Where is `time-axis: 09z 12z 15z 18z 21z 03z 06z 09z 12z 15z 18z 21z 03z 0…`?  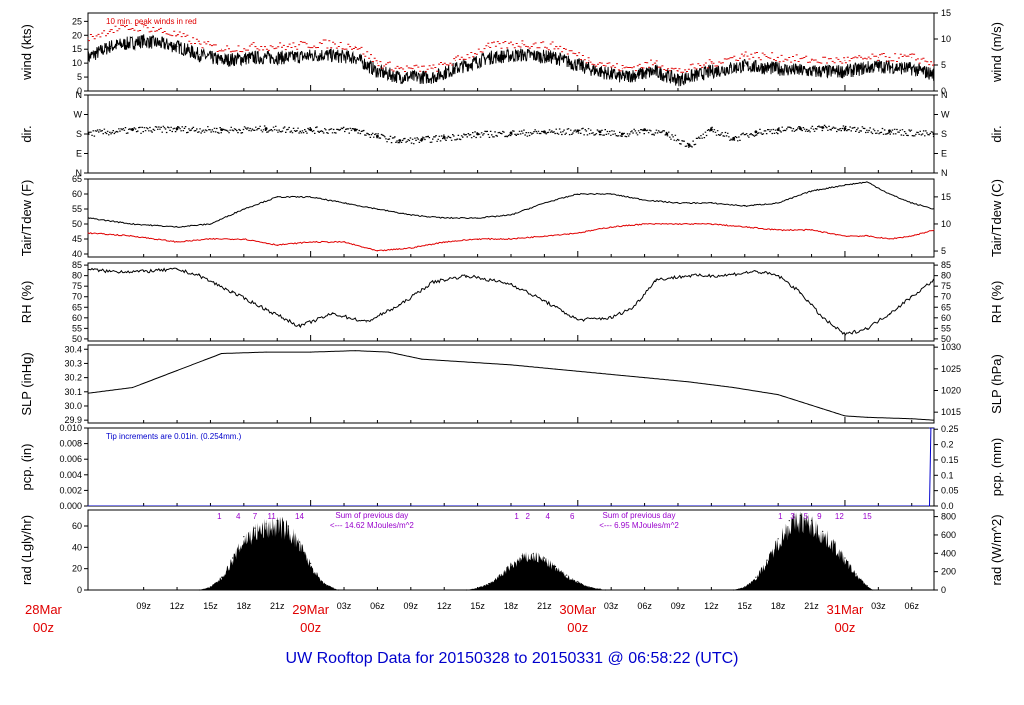
time-axis: 09z 12z 15z 18z 21z 03z 06z 09z 12z 15z 18z 21z 03z 0… is located at coordinates (472, 618).